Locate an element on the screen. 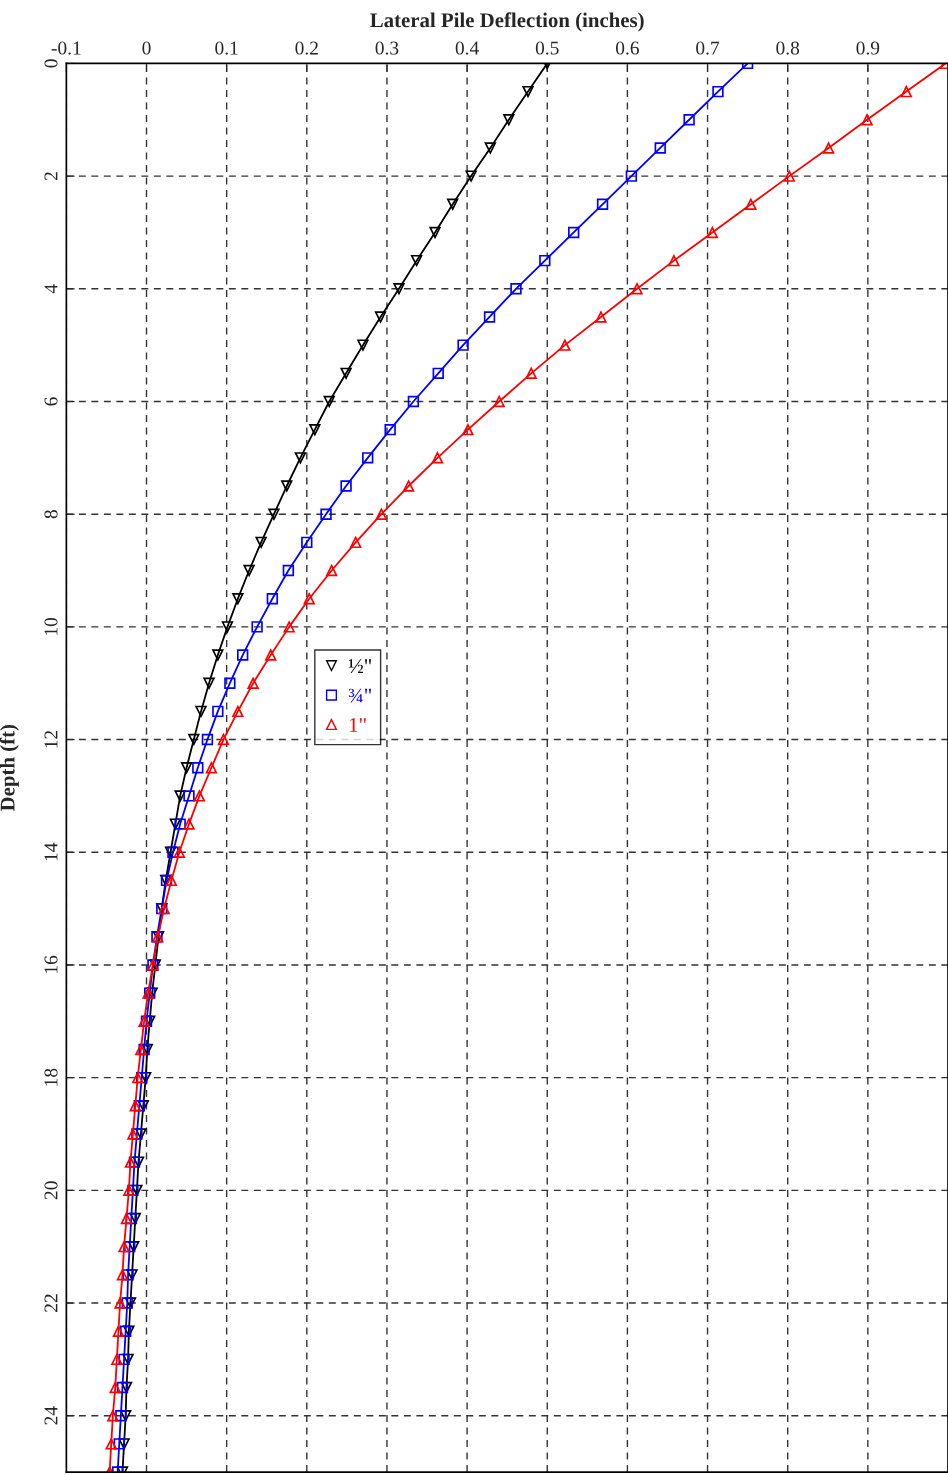 The width and height of the screenshot is (948, 1475). x-tick-label: 0.4 is located at coordinates (467, 48).